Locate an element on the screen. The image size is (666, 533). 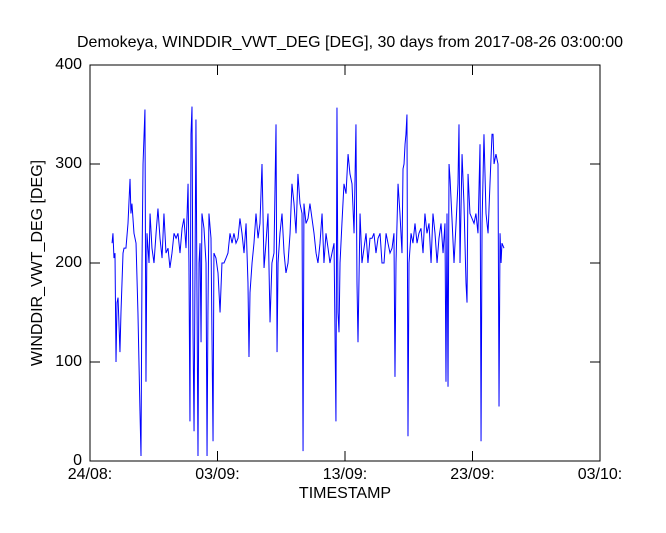
y-tick-label: 400 is located at coordinates (68, 64).